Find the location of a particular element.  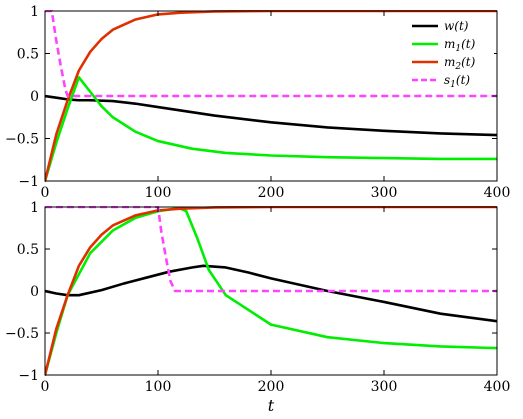

legend-label: m1(t) is located at coordinates (460, 45).